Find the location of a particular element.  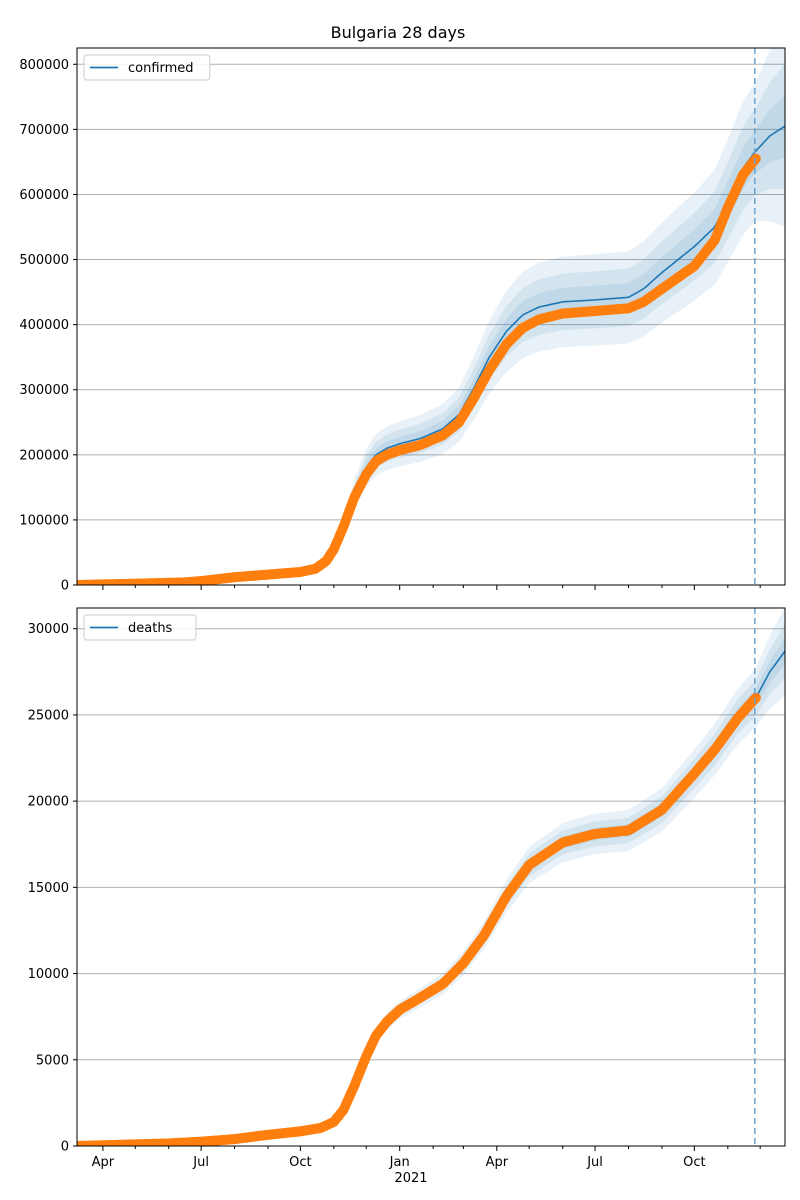

y-tick-label: 20000 is located at coordinates (48, 802).